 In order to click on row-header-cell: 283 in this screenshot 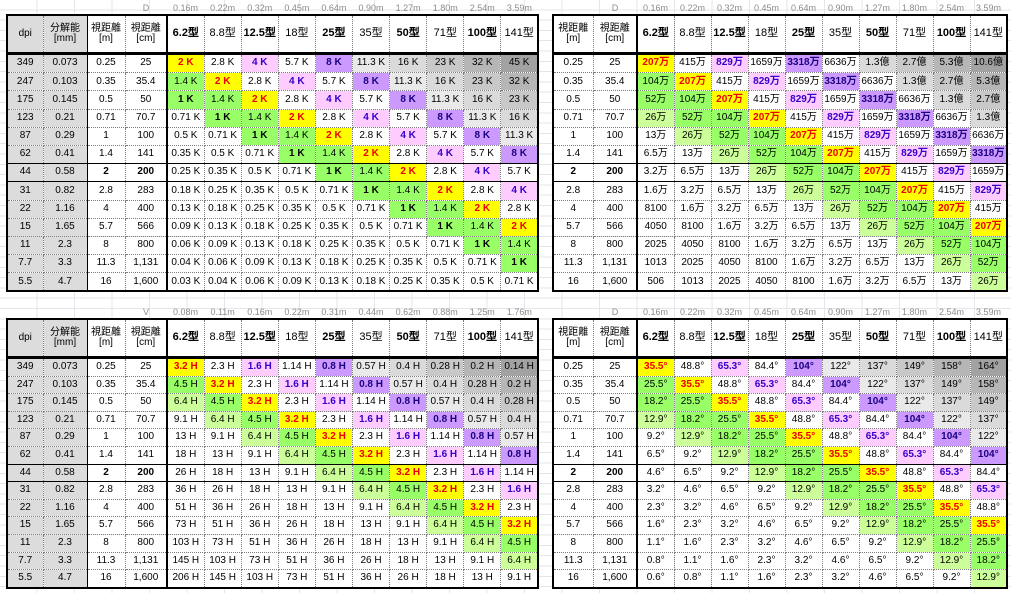, I will do `click(615, 191)`.